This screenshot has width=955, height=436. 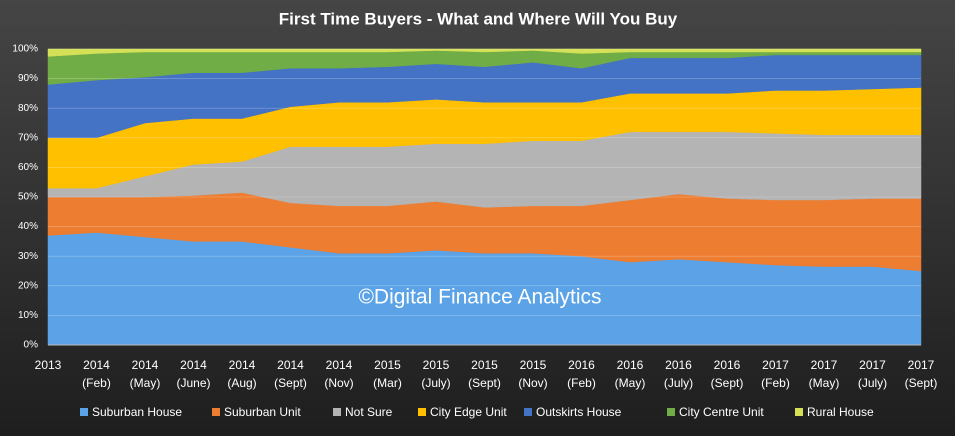 What do you see at coordinates (840, 412) in the screenshot?
I see `legend-label: Rural House` at bounding box center [840, 412].